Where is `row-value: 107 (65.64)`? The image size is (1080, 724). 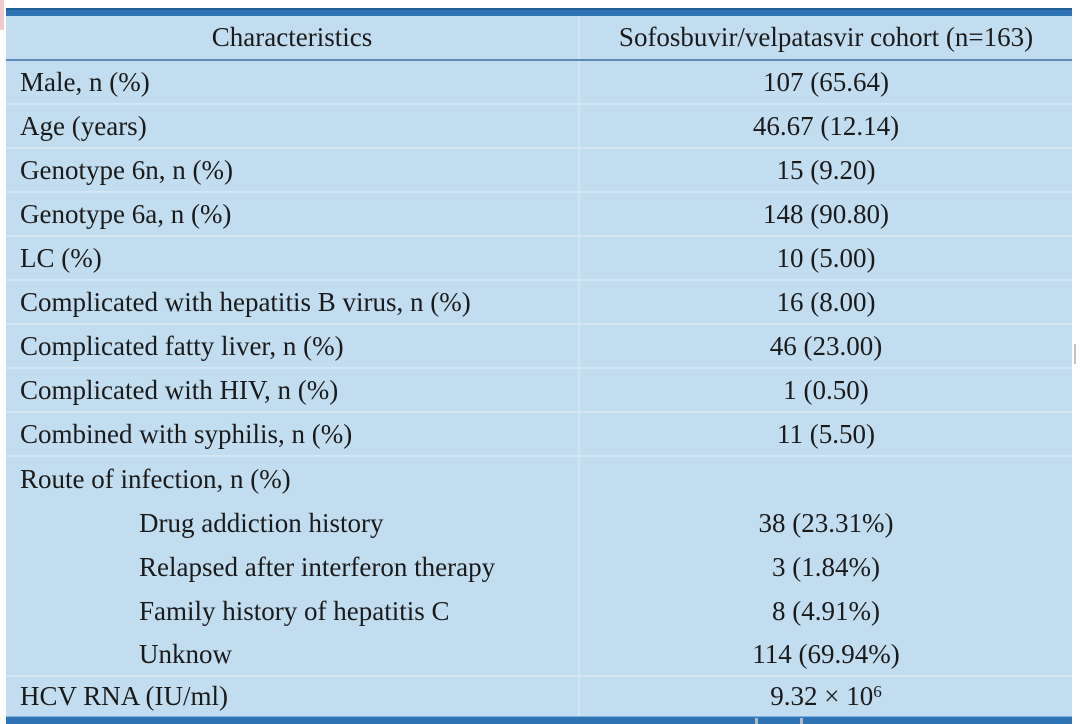 row-value: 107 (65.64) is located at coordinates (825, 82).